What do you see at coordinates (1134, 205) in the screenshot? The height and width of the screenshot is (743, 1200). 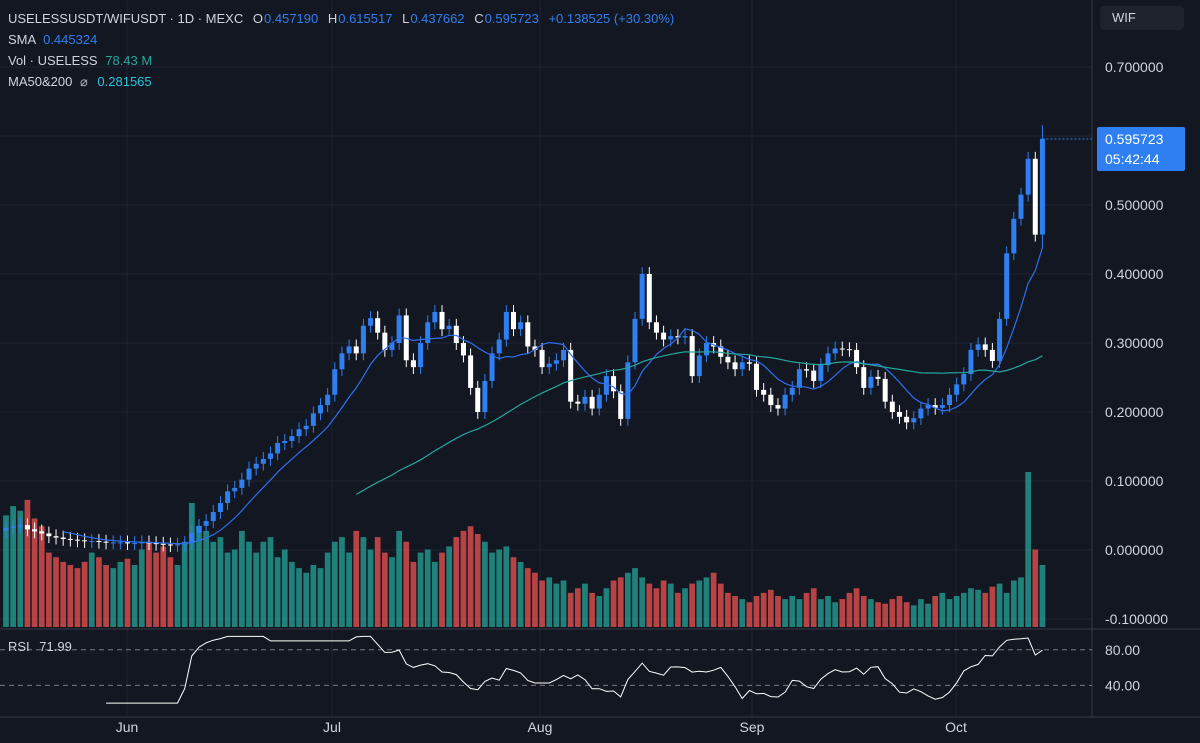 I see `price-tick-label: 0.500000` at bounding box center [1134, 205].